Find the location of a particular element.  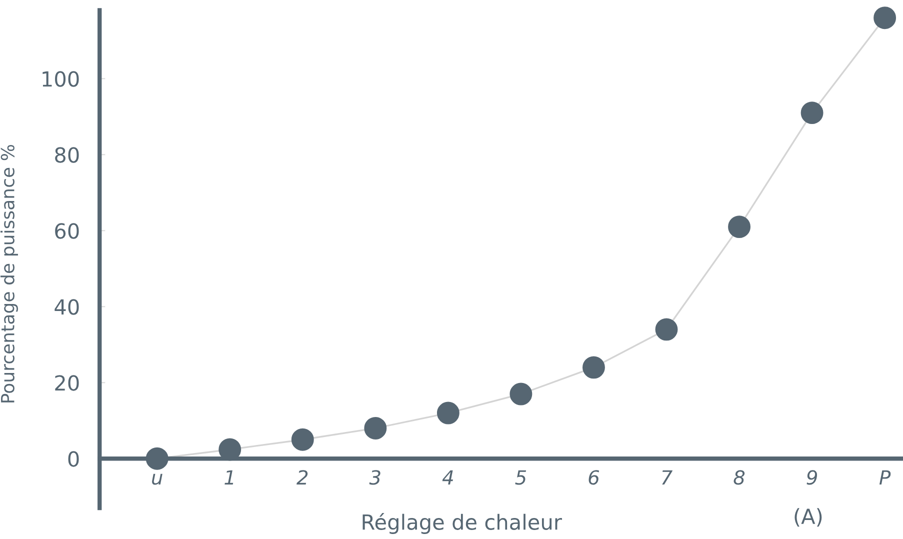

y-tick-label: 20 is located at coordinates (67, 383).